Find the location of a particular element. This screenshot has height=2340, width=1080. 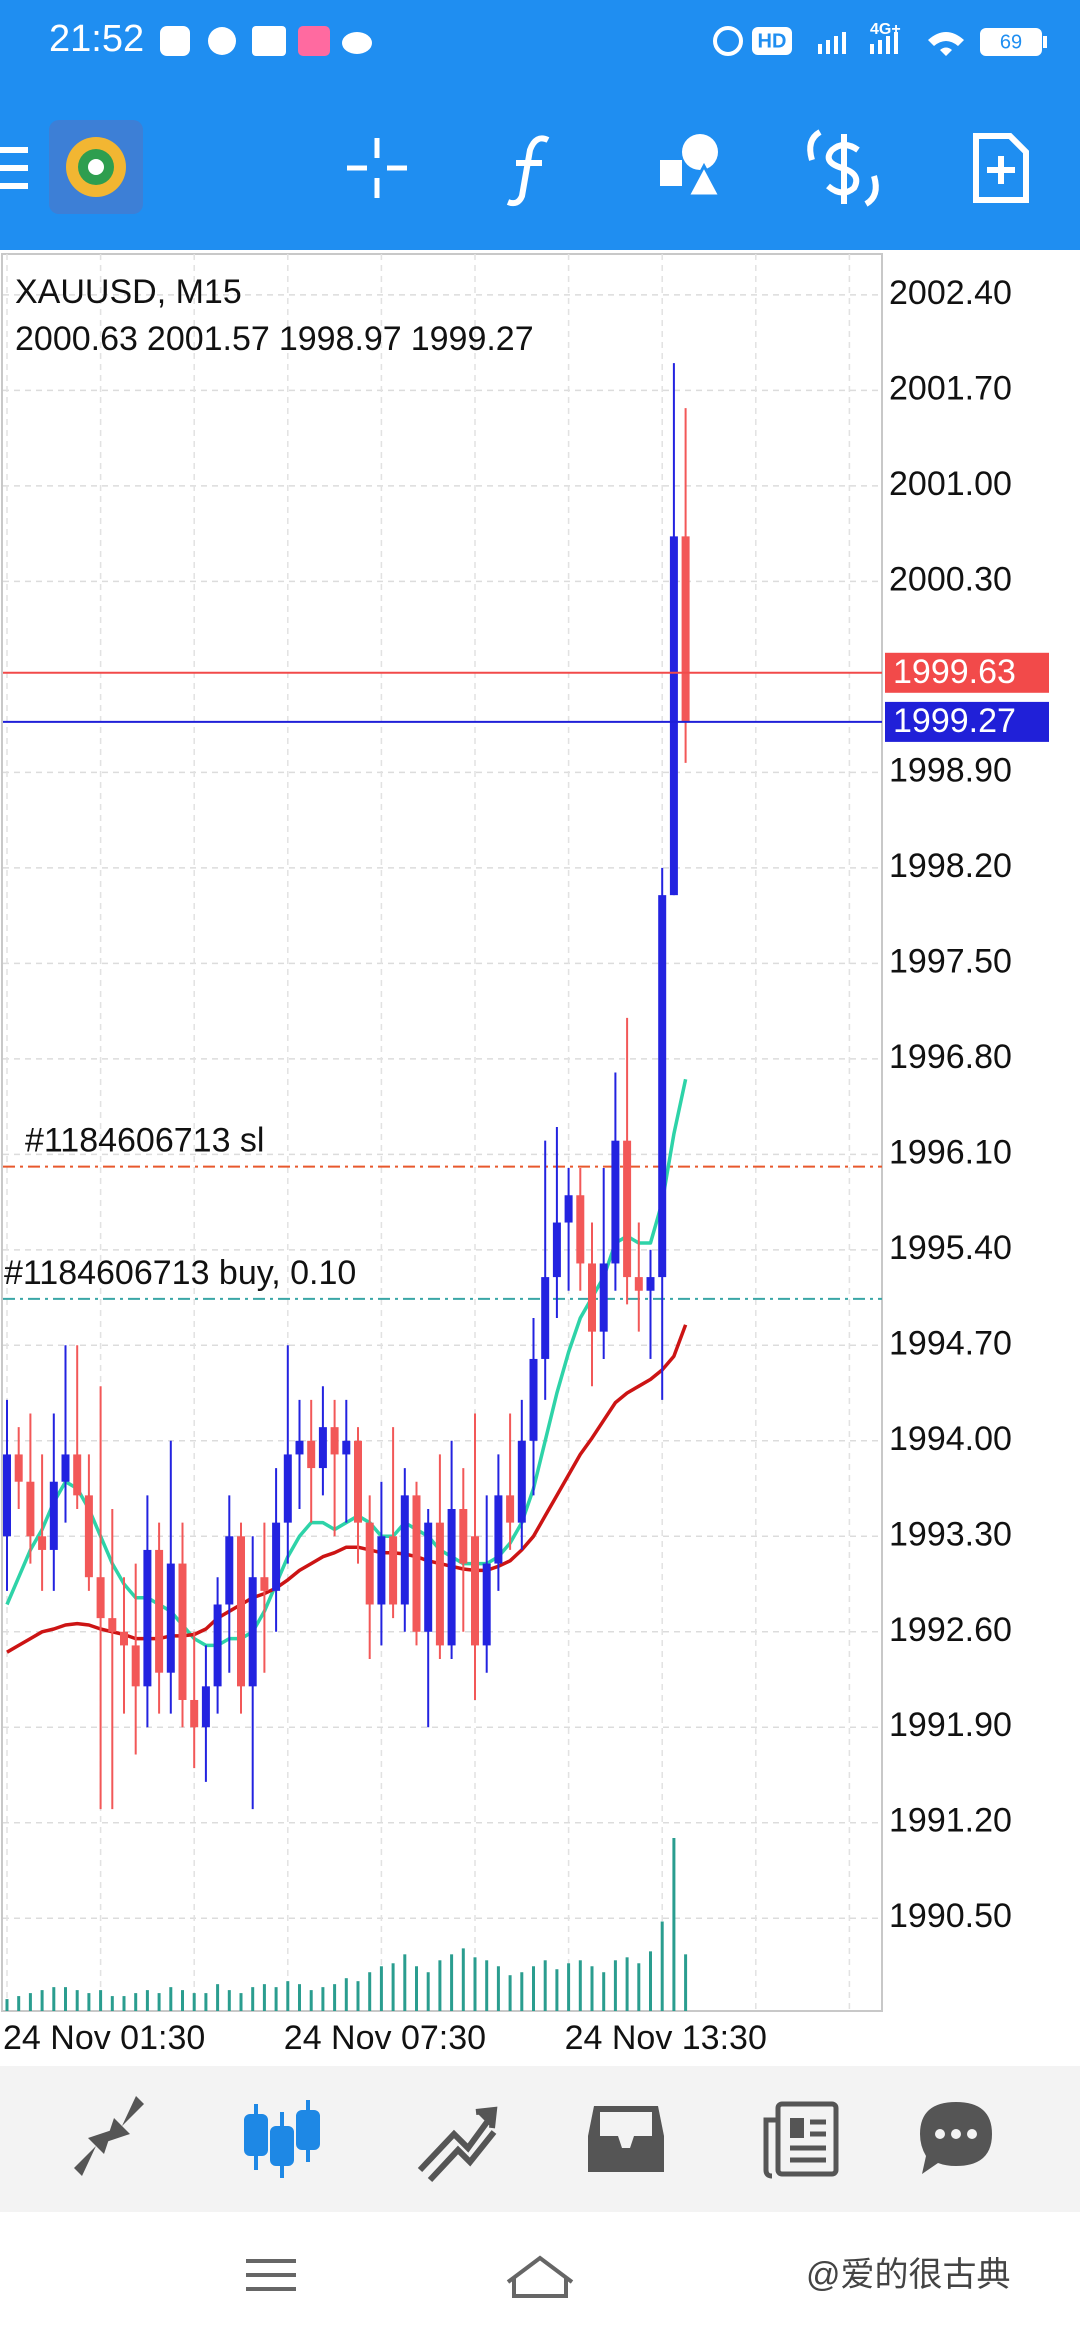

y-tick-label: 1994.70 is located at coordinates (950, 1343).